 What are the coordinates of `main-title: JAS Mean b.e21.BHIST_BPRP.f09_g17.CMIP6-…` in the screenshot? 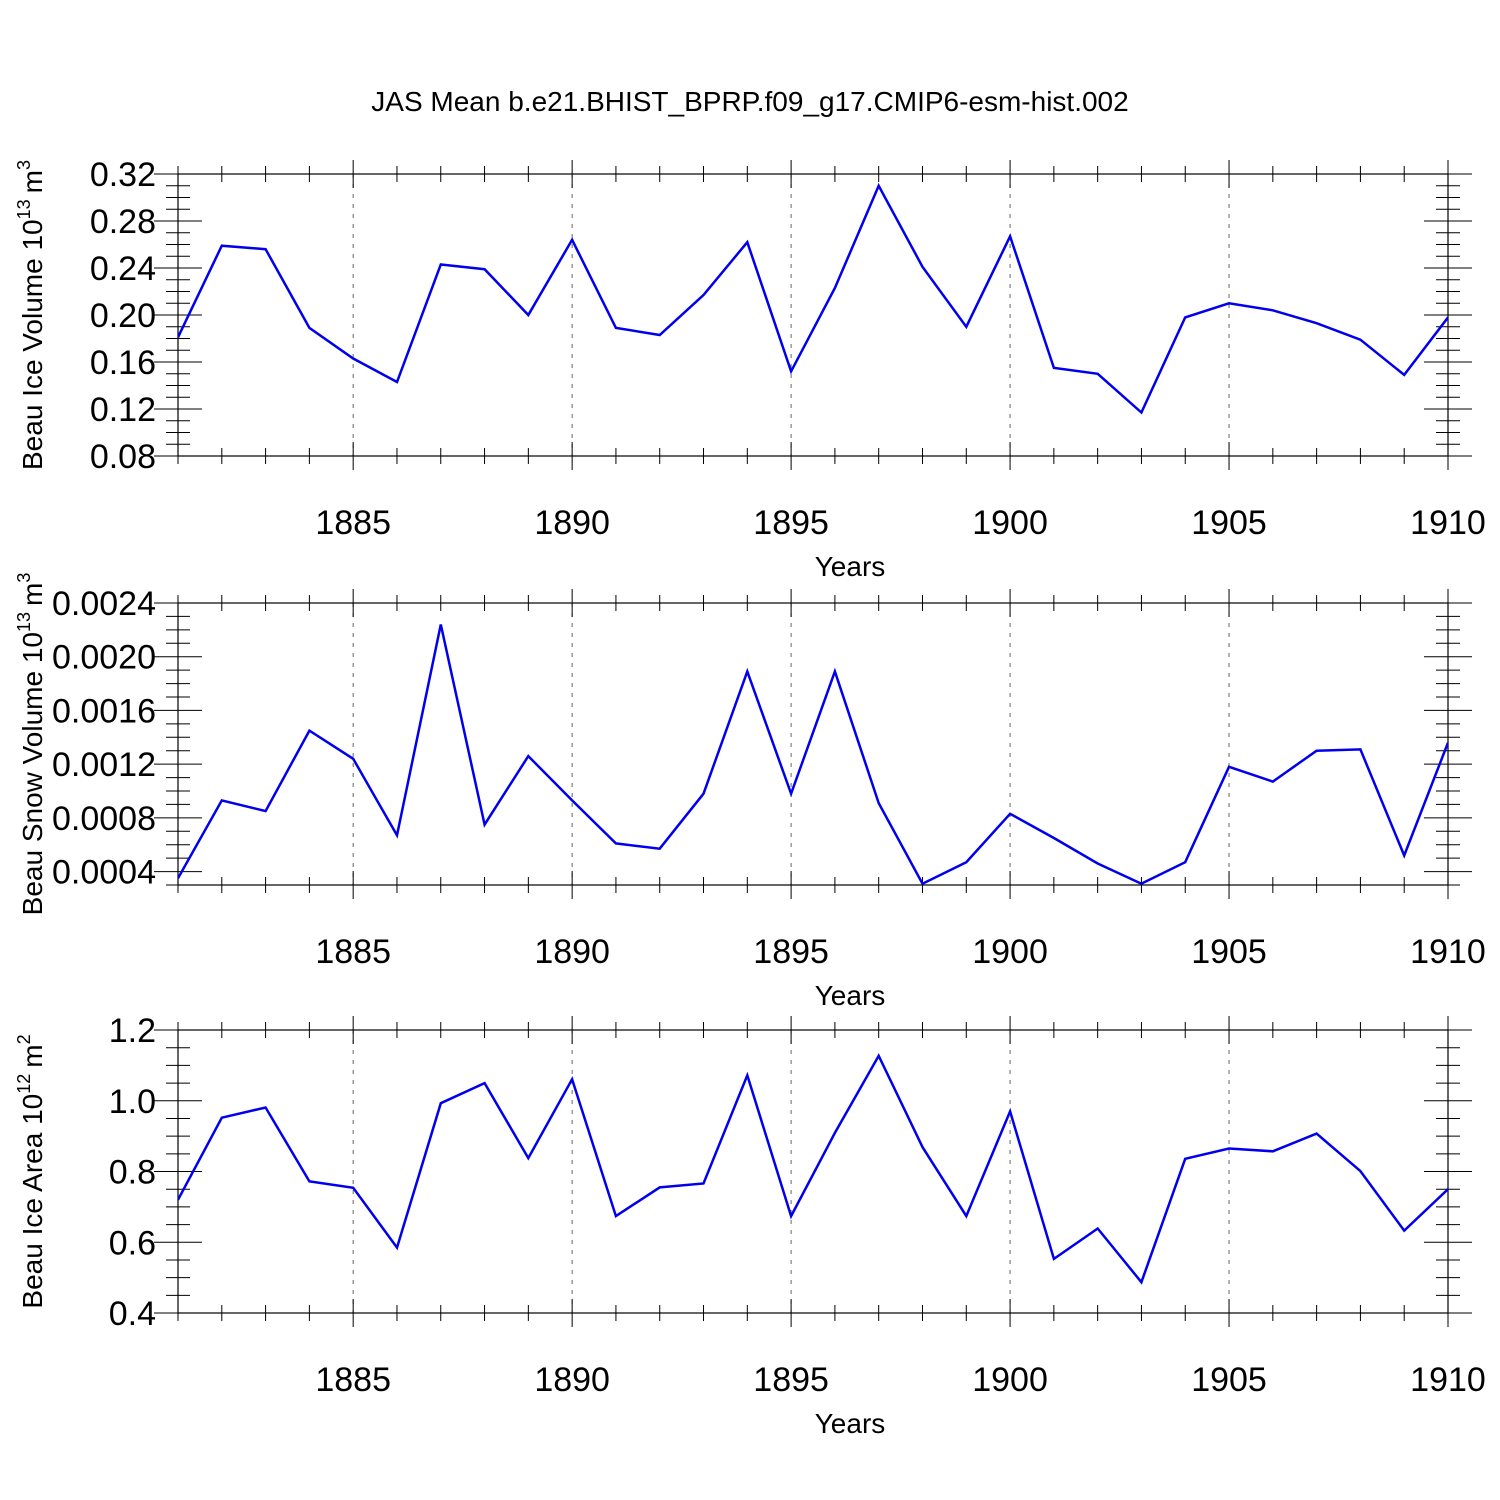 It's located at (749, 101).